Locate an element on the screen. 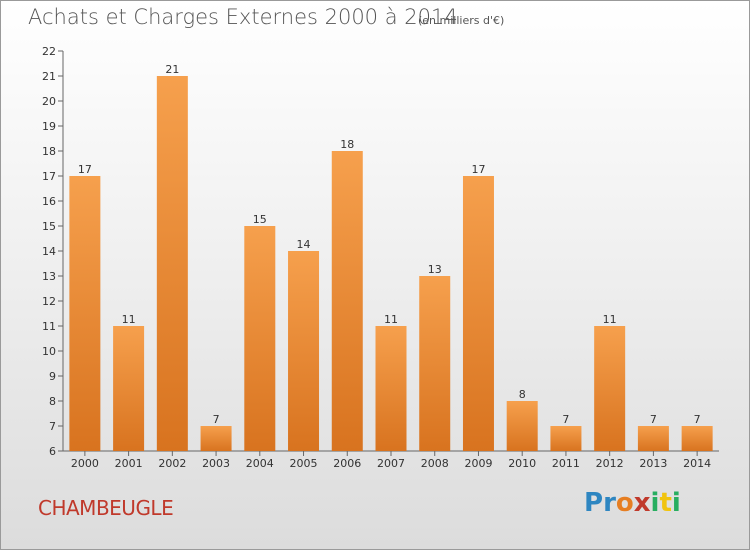 This screenshot has width=750, height=550. x-tick-label-2007: 2007 is located at coordinates (391, 463).